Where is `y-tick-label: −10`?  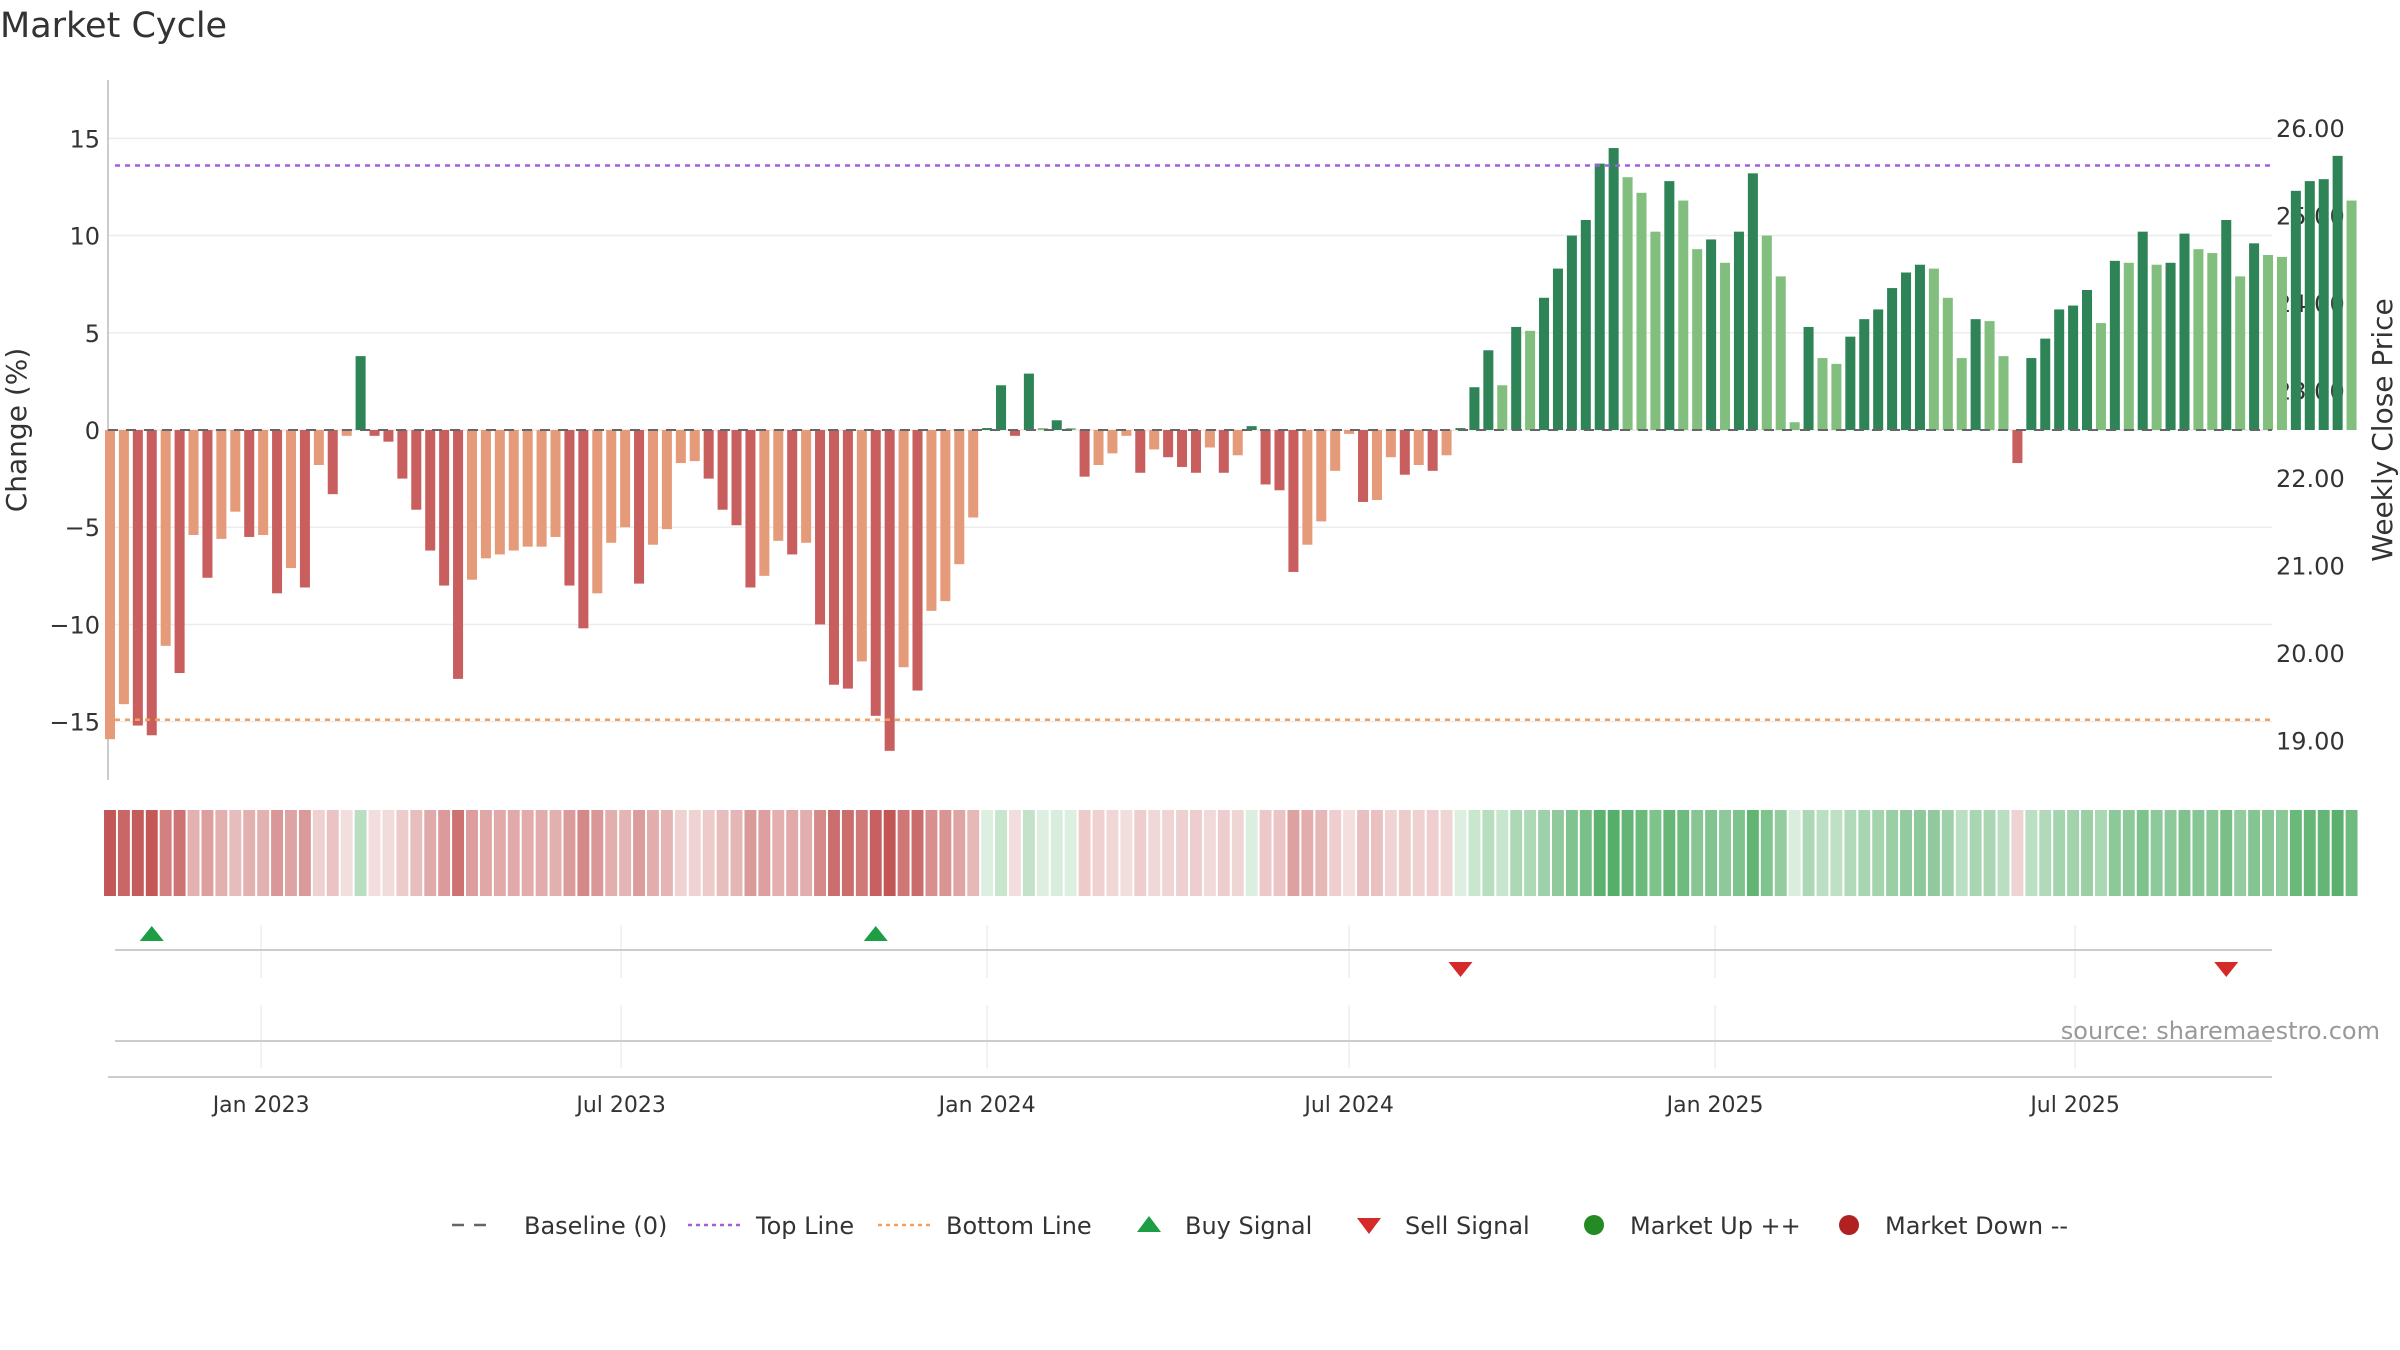 y-tick-label: −10 is located at coordinates (74, 625).